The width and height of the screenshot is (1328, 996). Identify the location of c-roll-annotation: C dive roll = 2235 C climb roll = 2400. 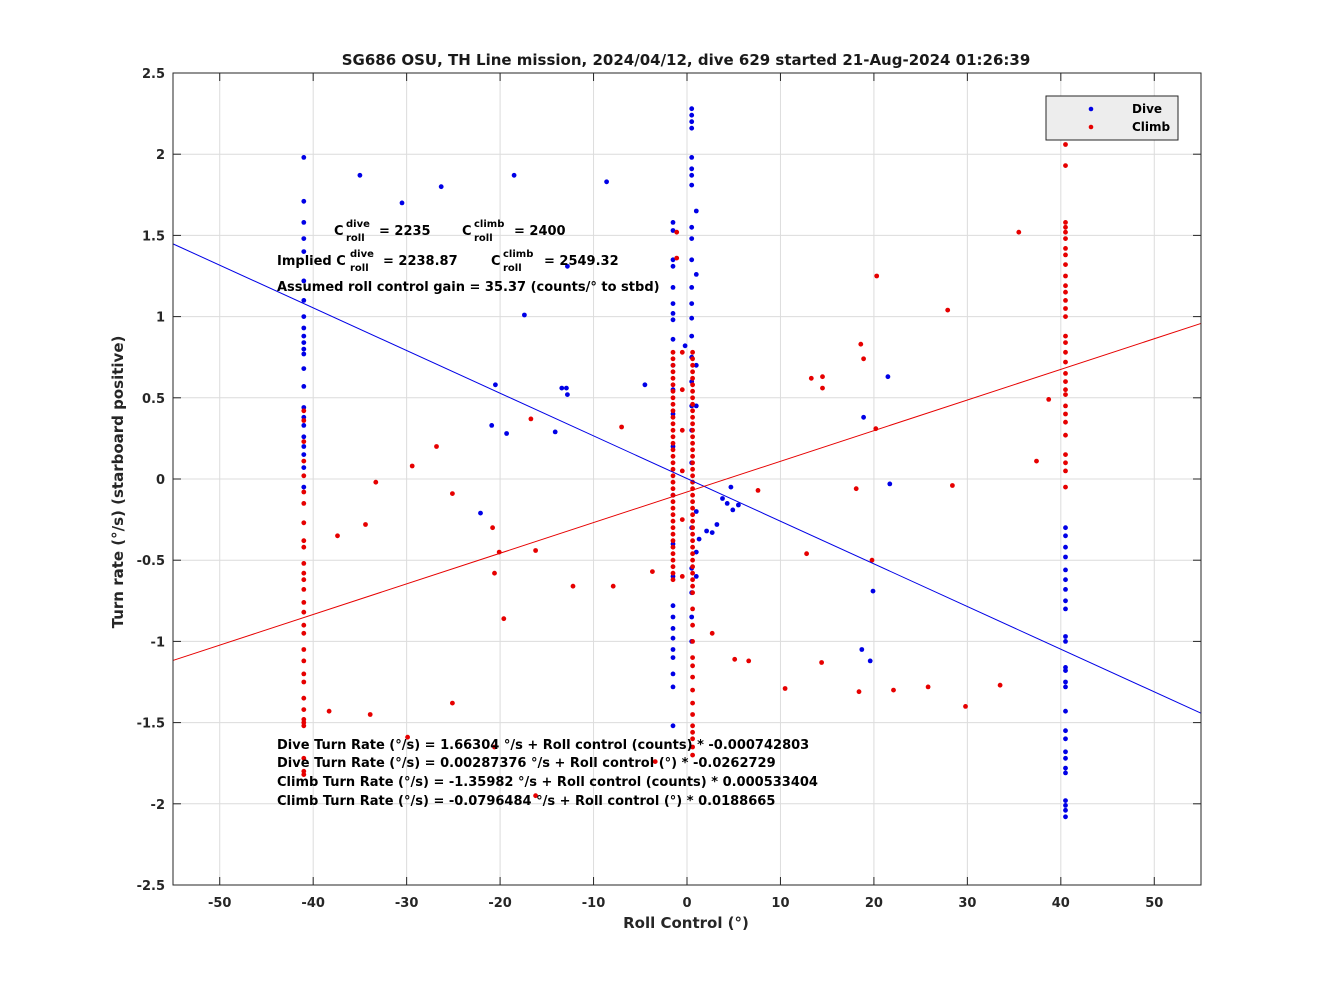
(450, 231).